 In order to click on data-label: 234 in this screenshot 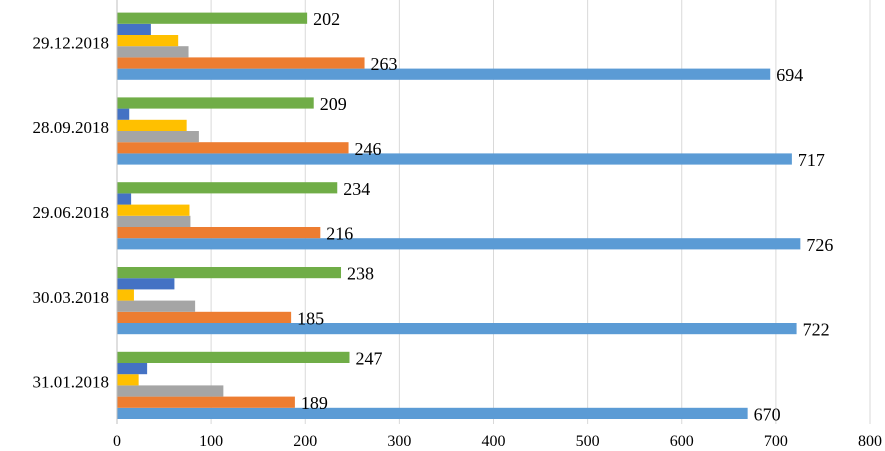, I will do `click(356, 189)`.